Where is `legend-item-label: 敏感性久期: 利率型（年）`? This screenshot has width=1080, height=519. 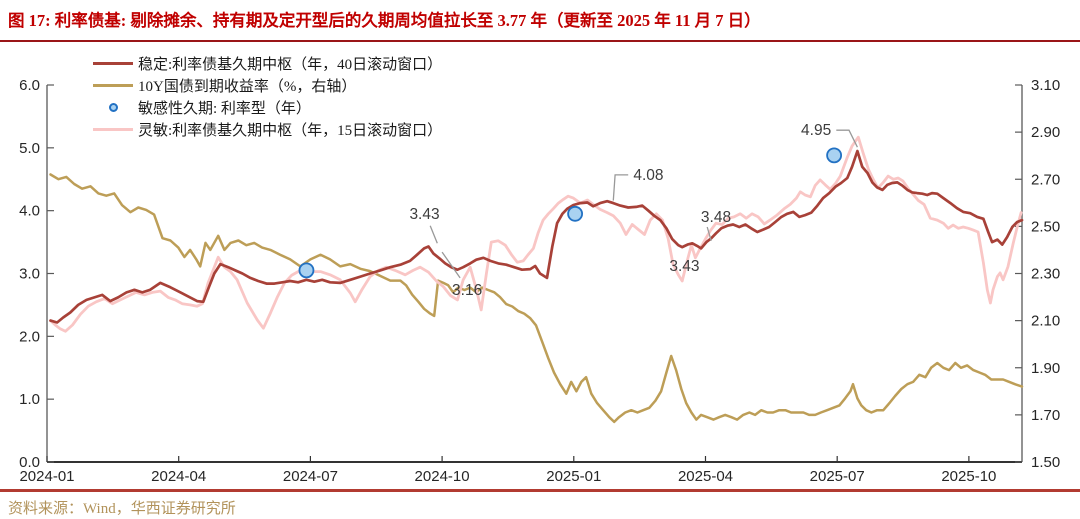
legend-item-label: 敏感性久期: 利率型（年） is located at coordinates (224, 108).